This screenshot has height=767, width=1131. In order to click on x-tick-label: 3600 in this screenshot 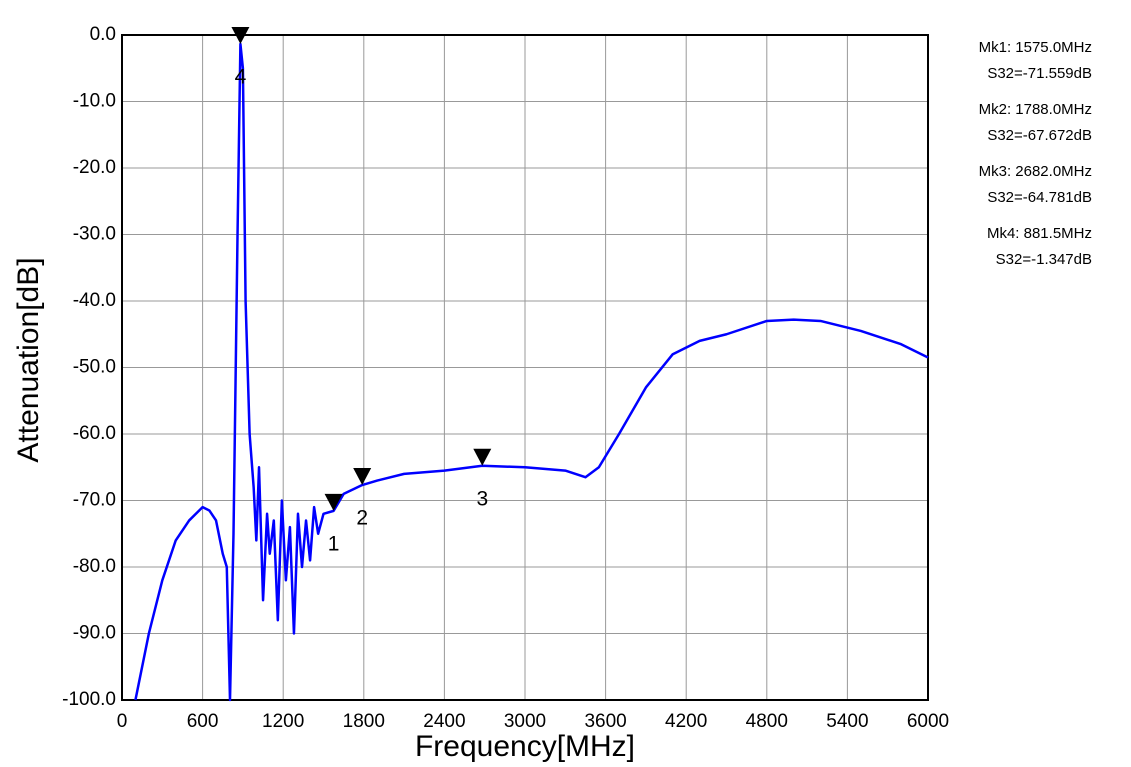, I will do `click(605, 721)`.